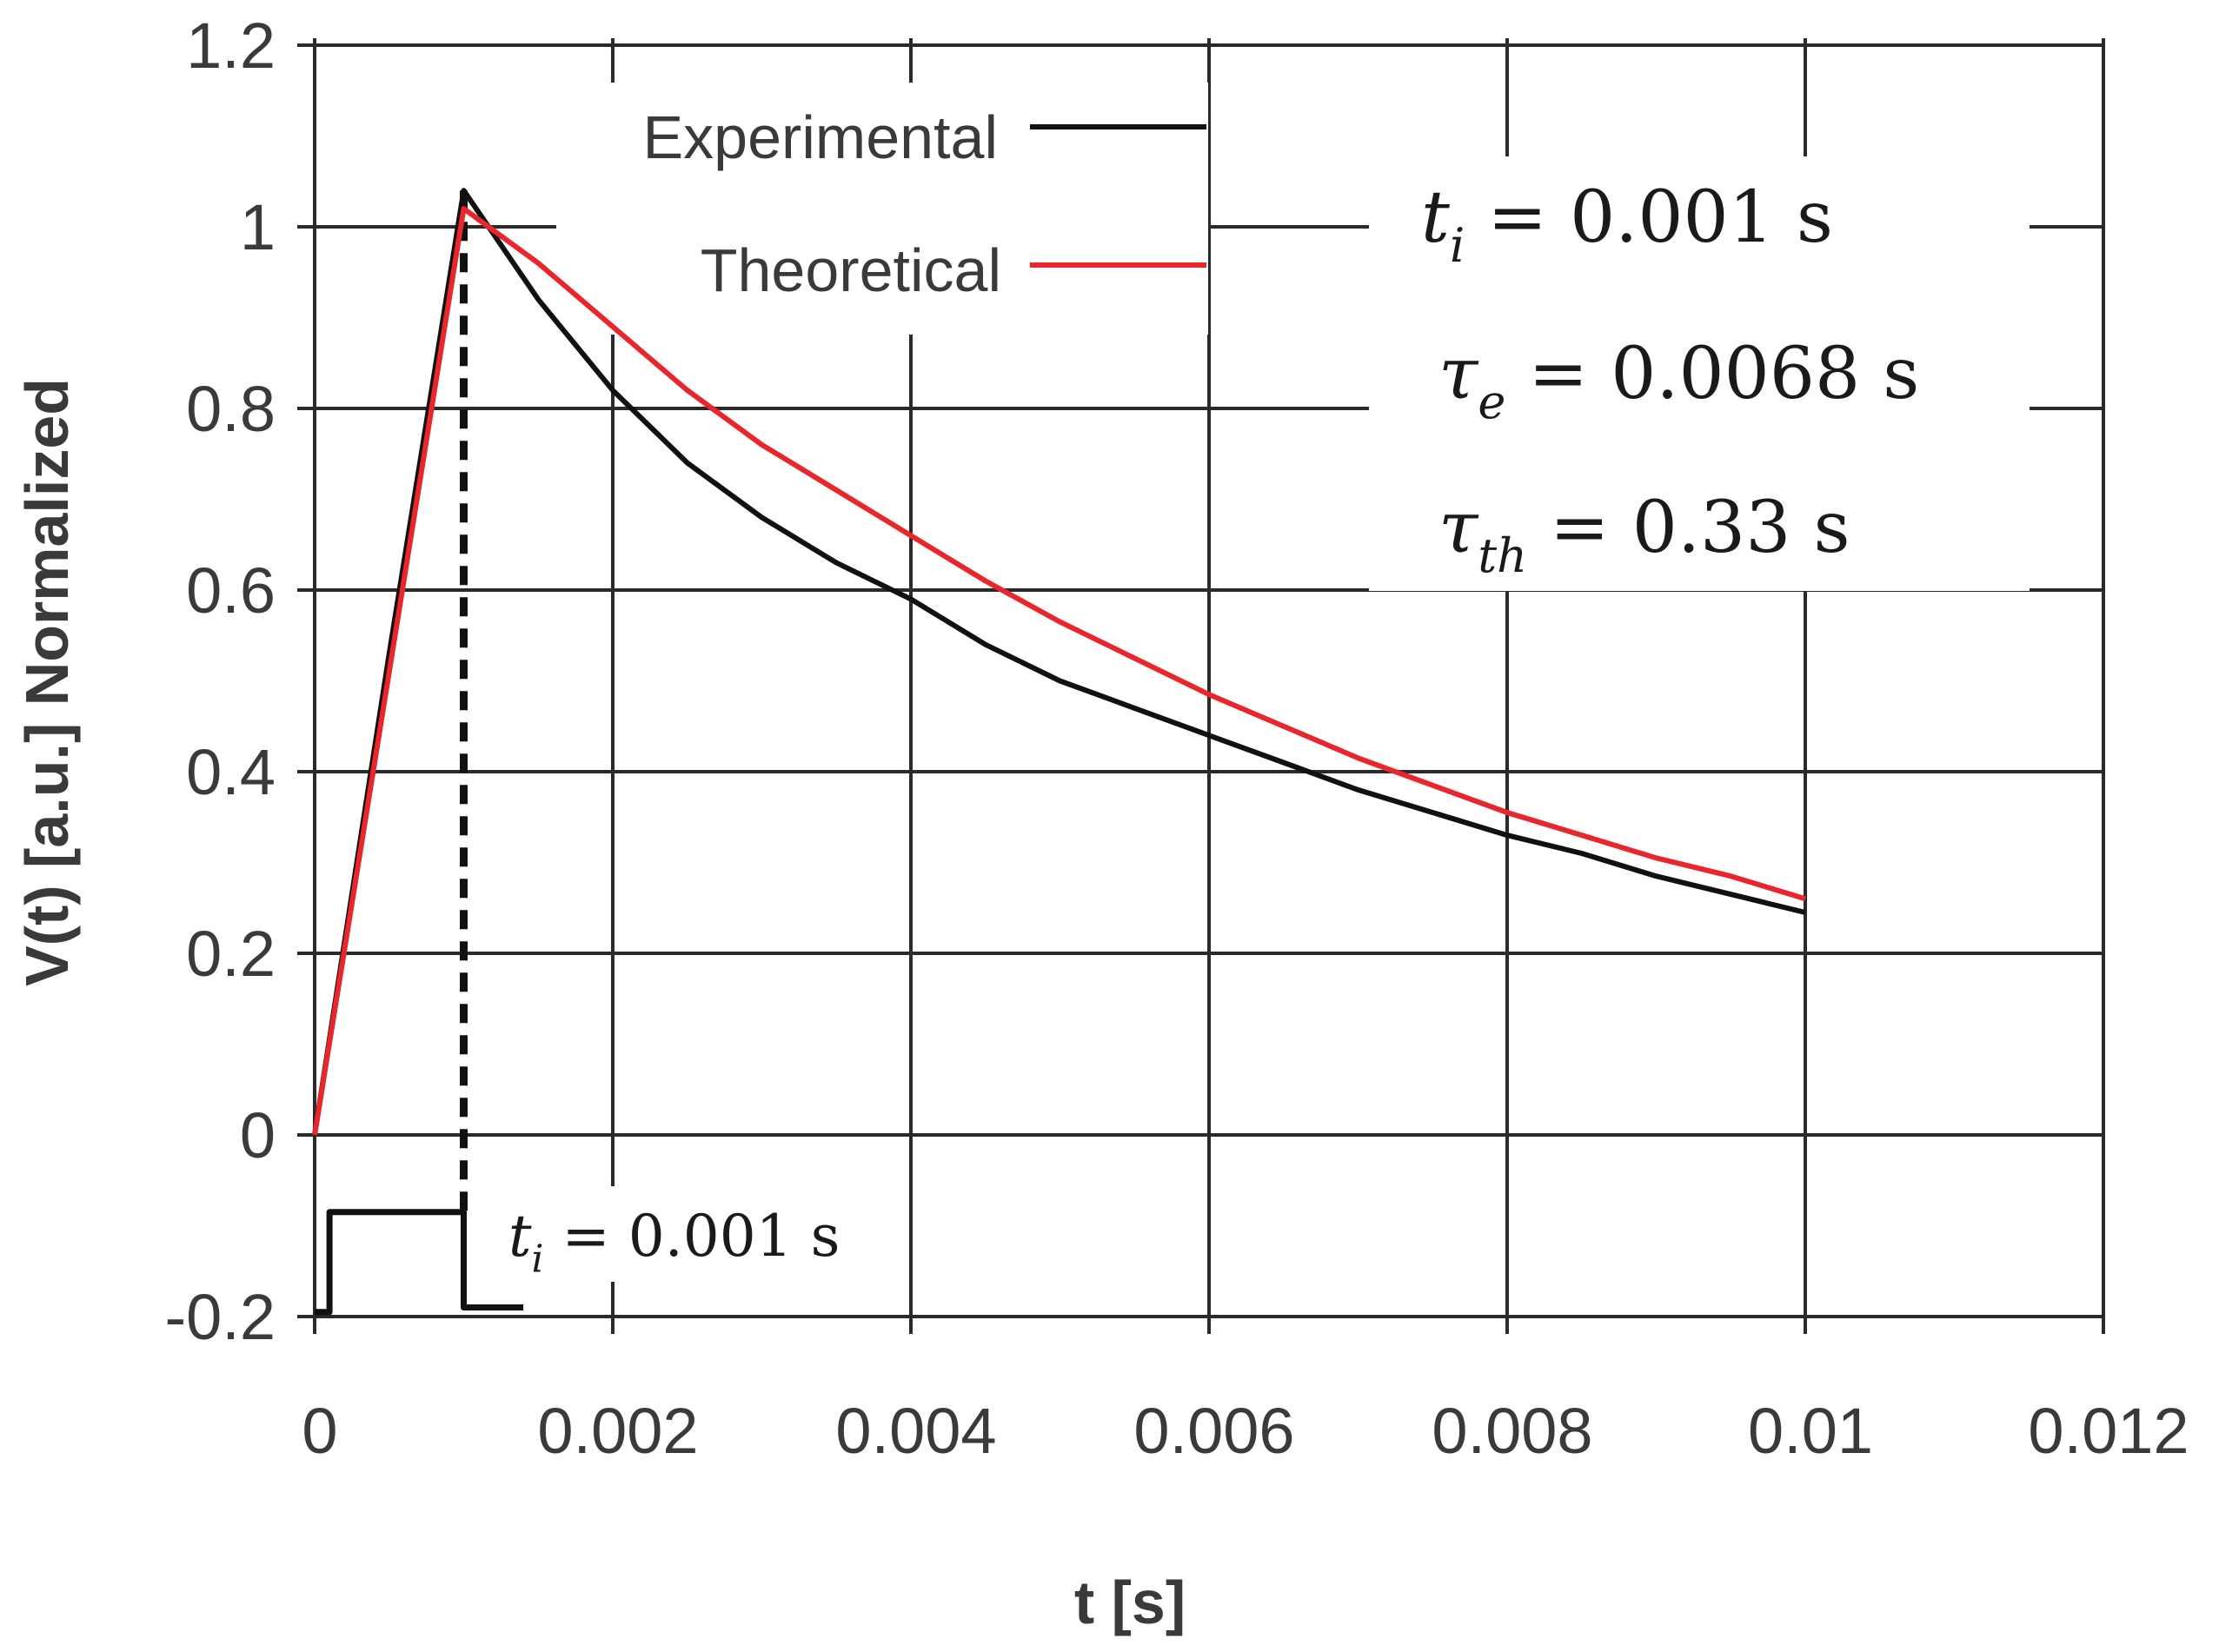 Image resolution: width=2219 pixels, height=1652 pixels. What do you see at coordinates (2108, 1431) in the screenshot?
I see `x-tick-label: 0.012` at bounding box center [2108, 1431].